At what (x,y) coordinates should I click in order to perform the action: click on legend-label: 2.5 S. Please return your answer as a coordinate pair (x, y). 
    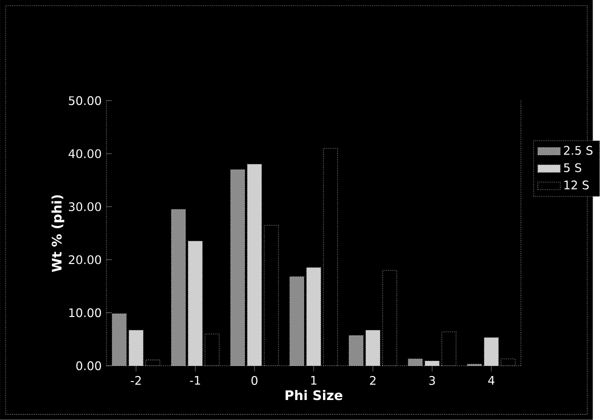
    Looking at the image, I should click on (578, 150).